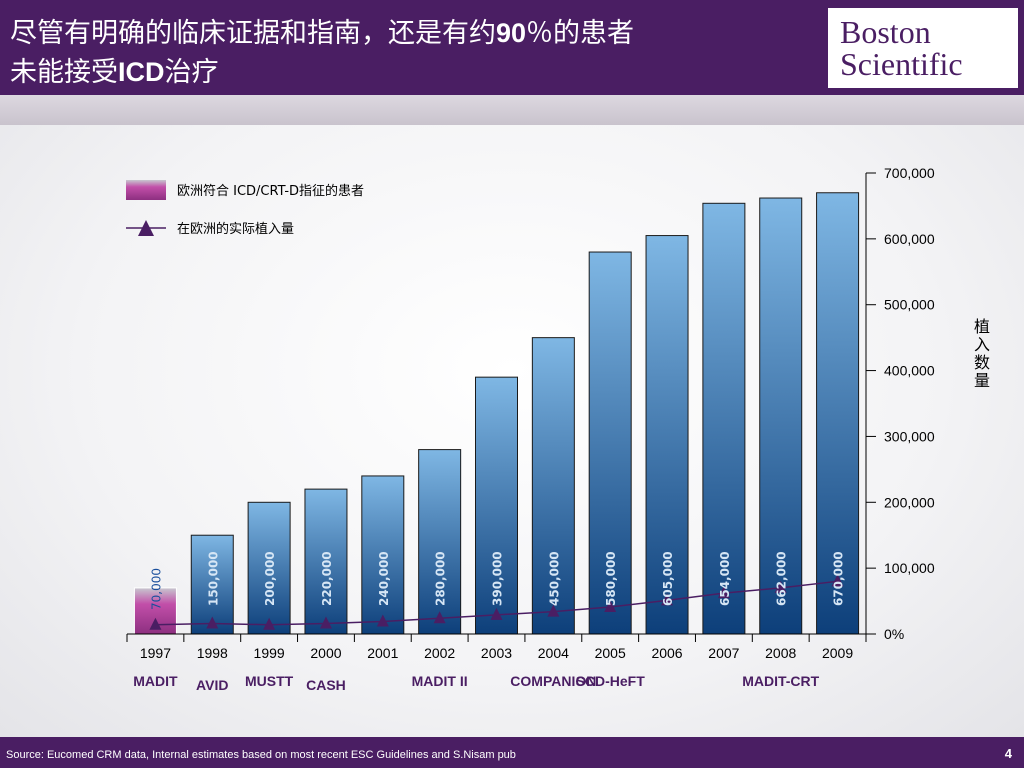 This screenshot has width=1024, height=768. Describe the element at coordinates (901, 64) in the screenshot. I see `logo-line2: Scientific` at that location.